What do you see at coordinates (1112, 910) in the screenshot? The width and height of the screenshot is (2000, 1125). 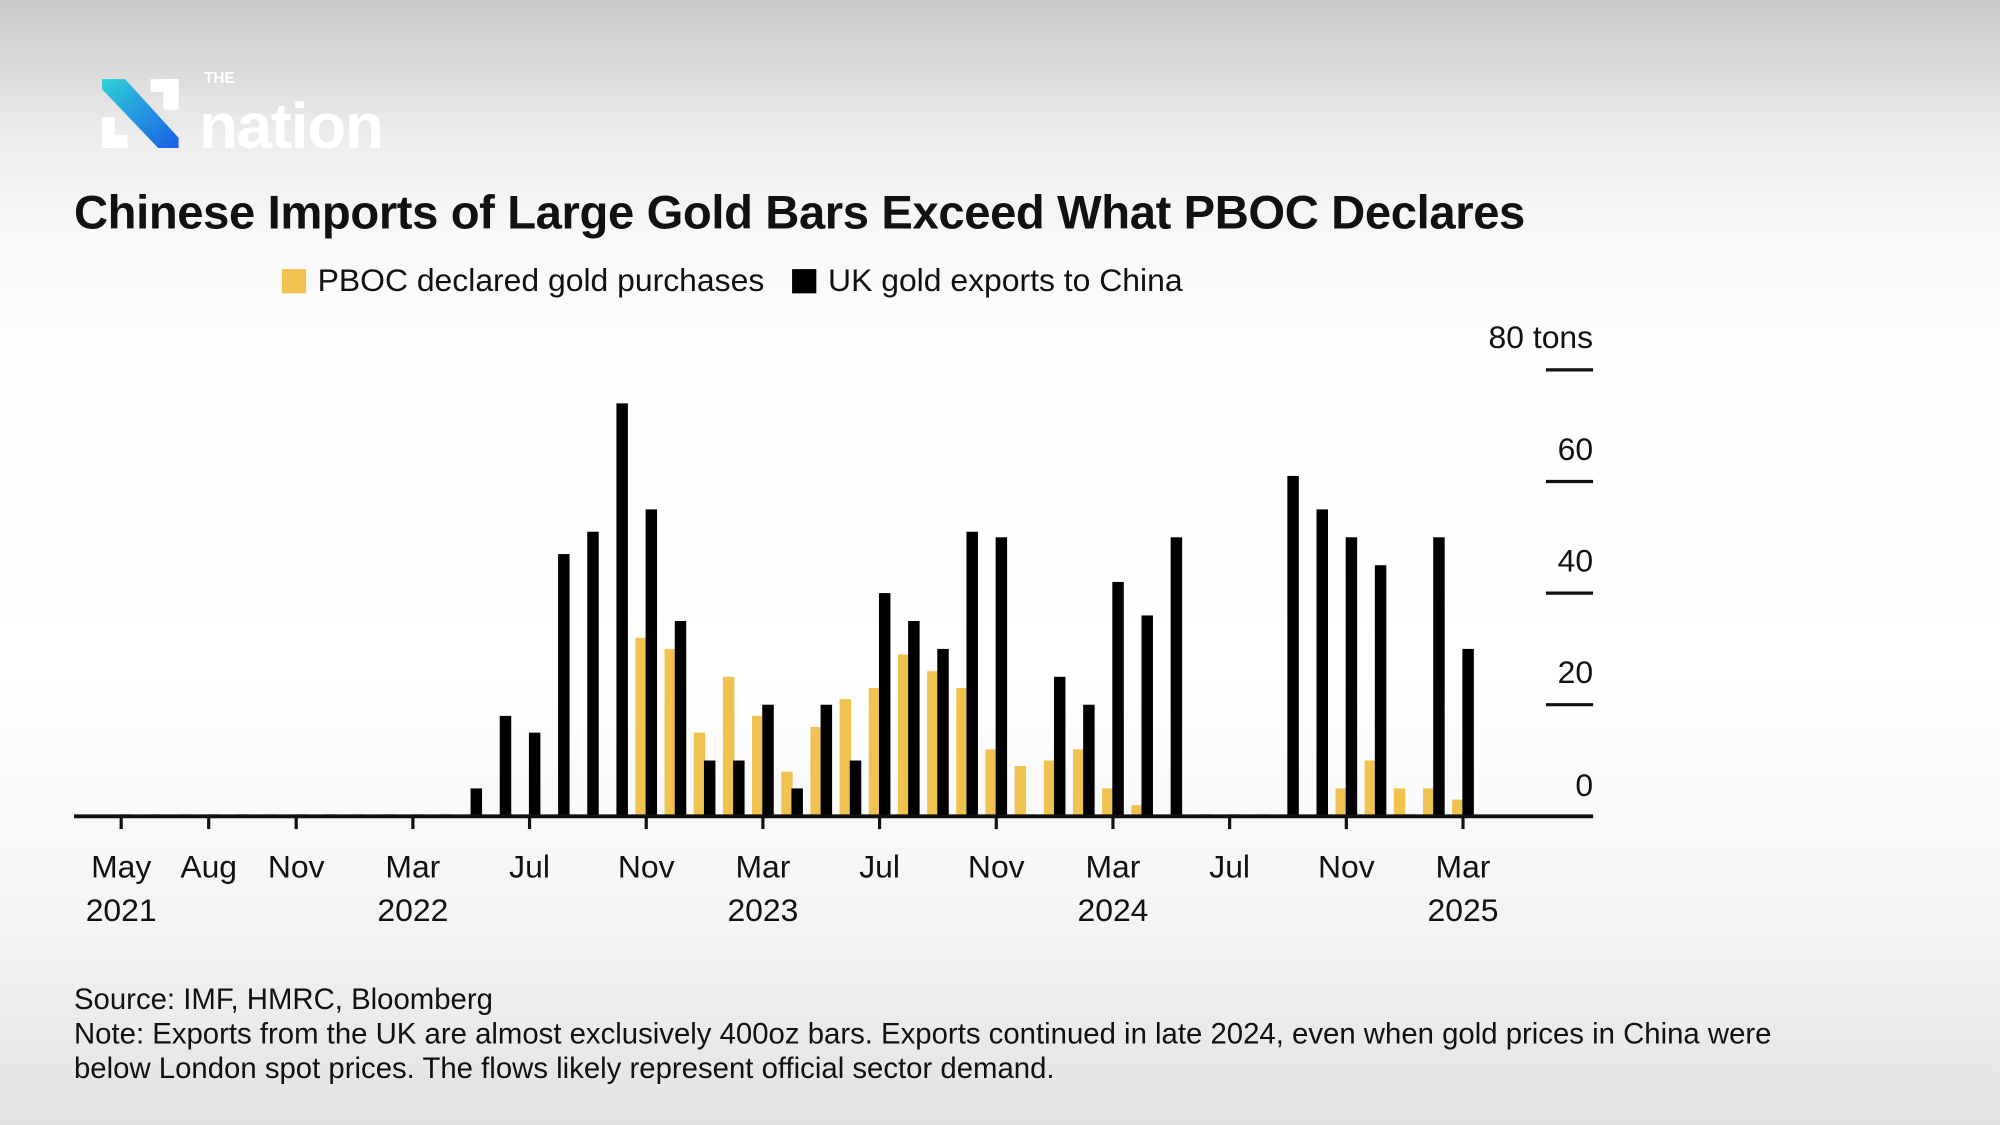 I see `x-tick-year: 2024` at bounding box center [1112, 910].